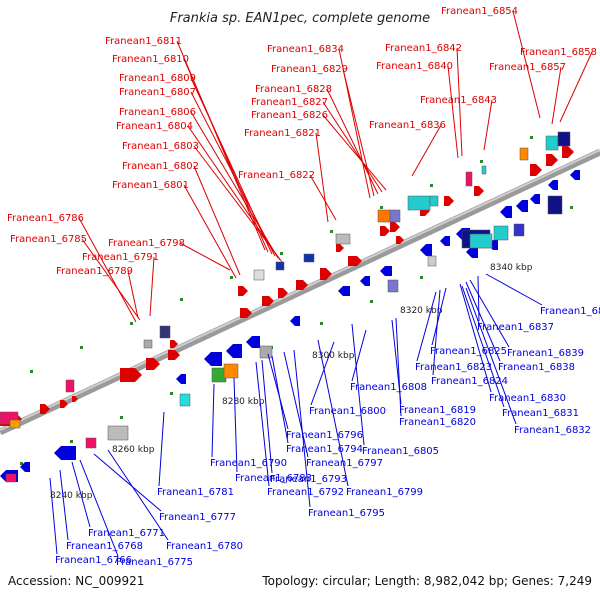  What do you see at coordinates (324, 435) in the screenshot?
I see `gene-label: Franean1_6796` at bounding box center [324, 435].